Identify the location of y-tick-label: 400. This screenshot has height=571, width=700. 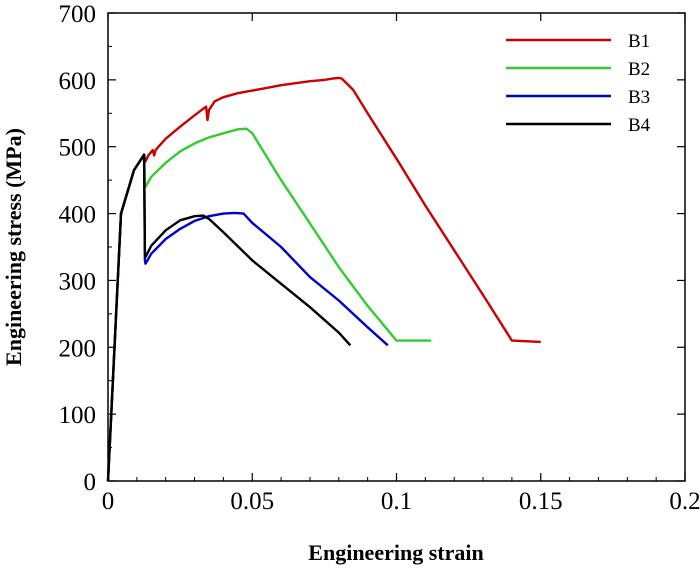
(78, 215).